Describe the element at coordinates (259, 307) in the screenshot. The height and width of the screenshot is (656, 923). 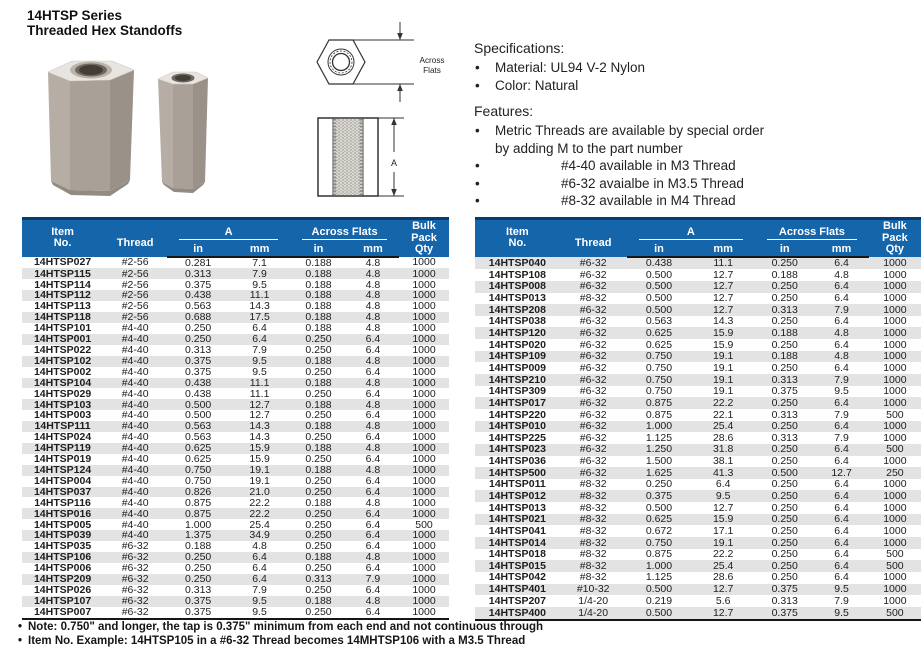
I see `a-mm-cell: 14.3` at that location.